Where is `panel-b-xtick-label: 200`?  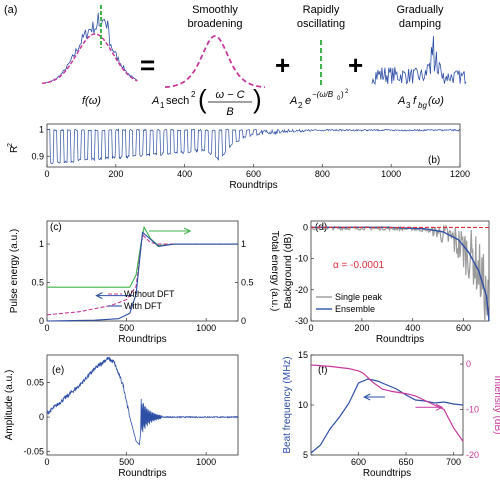
panel-b-xtick-label: 200 is located at coordinates (115, 174).